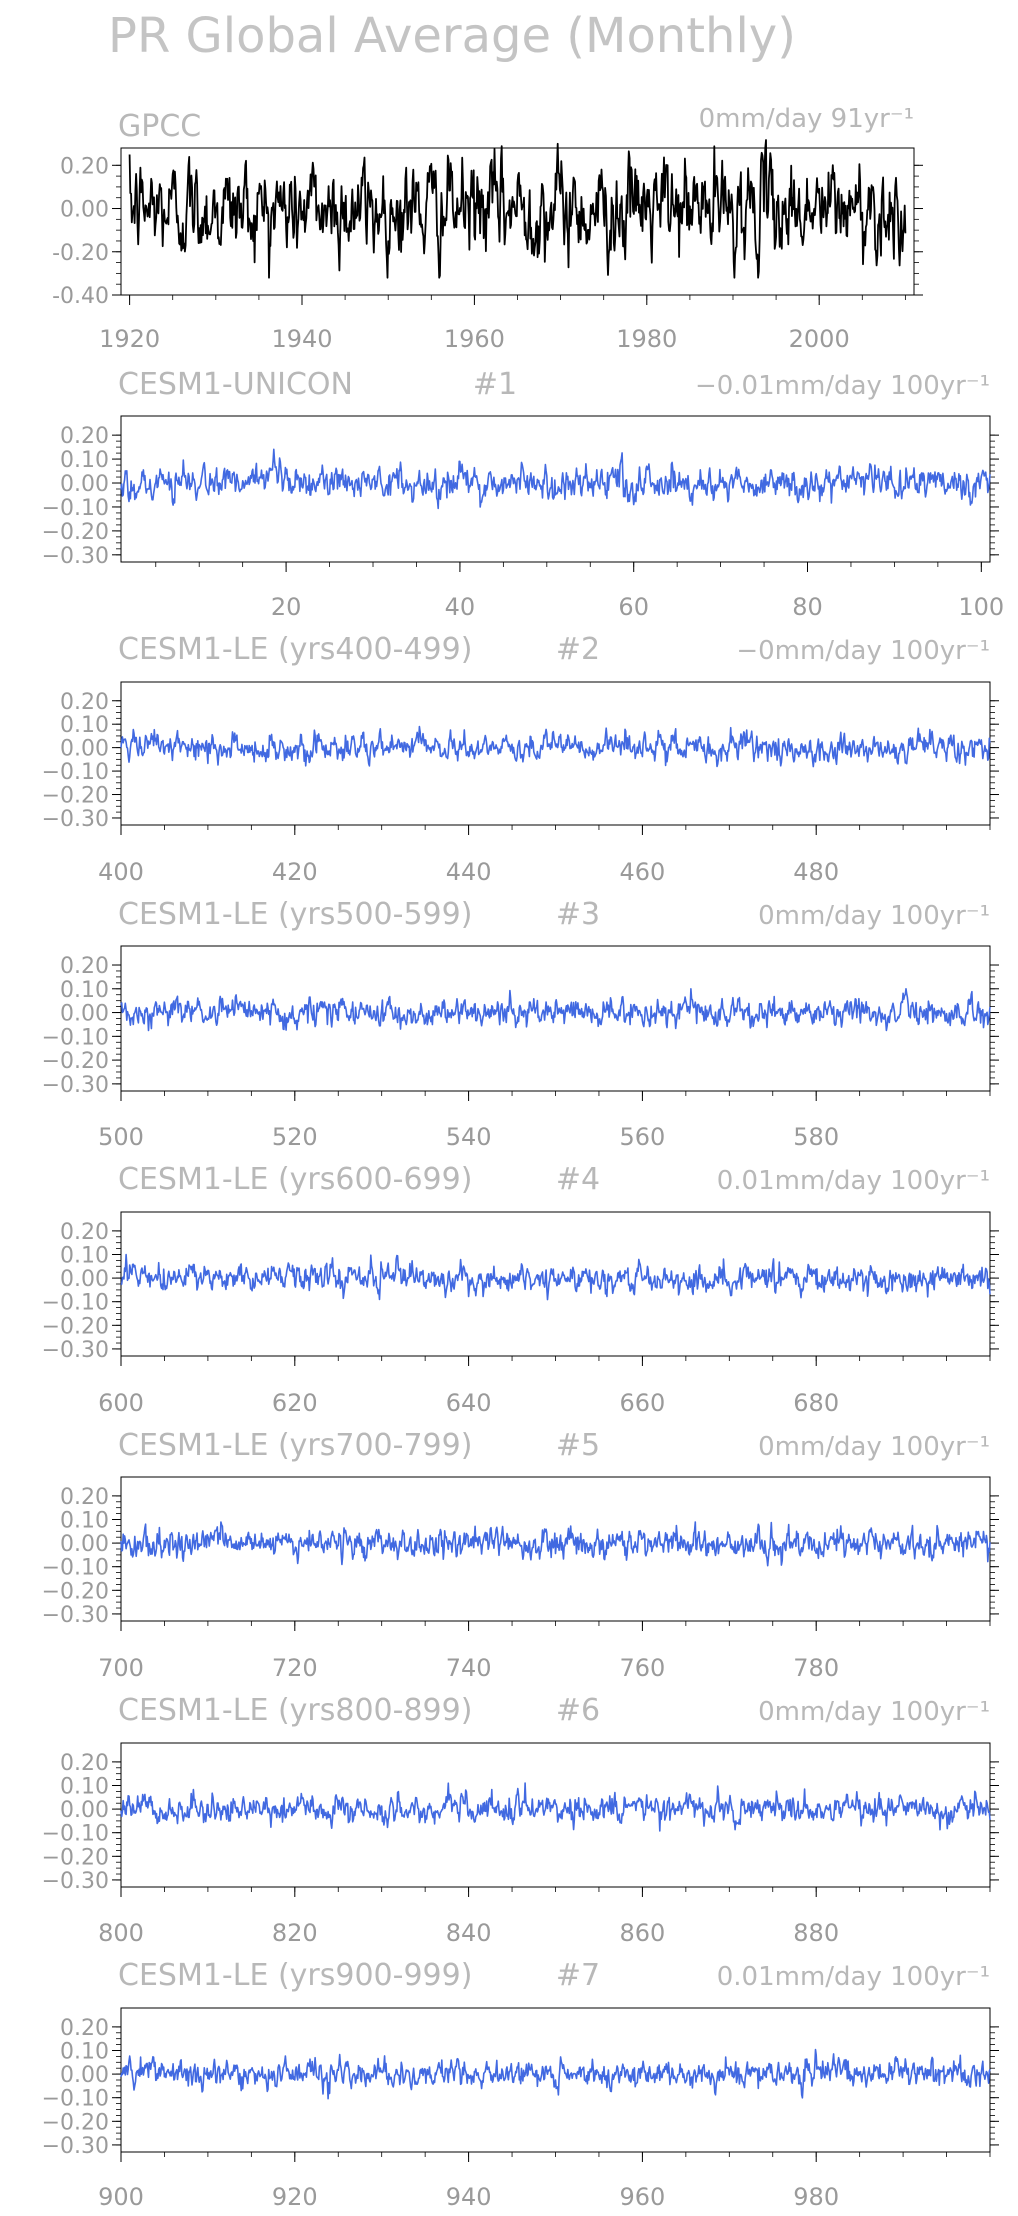  Describe the element at coordinates (495, 384) in the screenshot. I see `run-label: #1` at that location.